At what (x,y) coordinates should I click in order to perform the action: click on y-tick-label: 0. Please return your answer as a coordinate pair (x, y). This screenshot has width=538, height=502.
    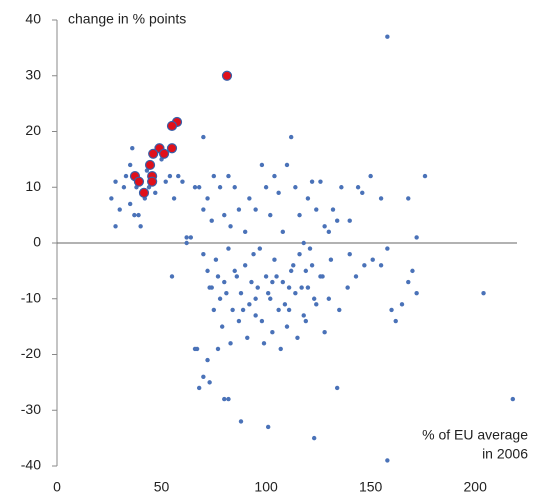
    Looking at the image, I should click on (37, 242).